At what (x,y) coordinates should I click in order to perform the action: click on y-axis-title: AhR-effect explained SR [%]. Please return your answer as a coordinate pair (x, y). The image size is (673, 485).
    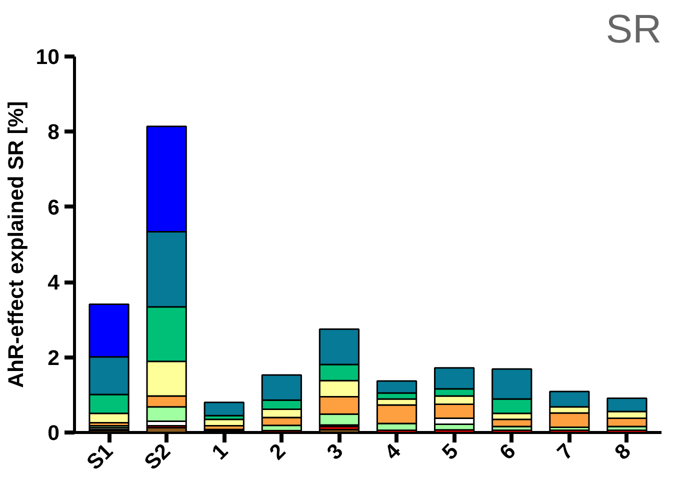
    Looking at the image, I should click on (16, 244).